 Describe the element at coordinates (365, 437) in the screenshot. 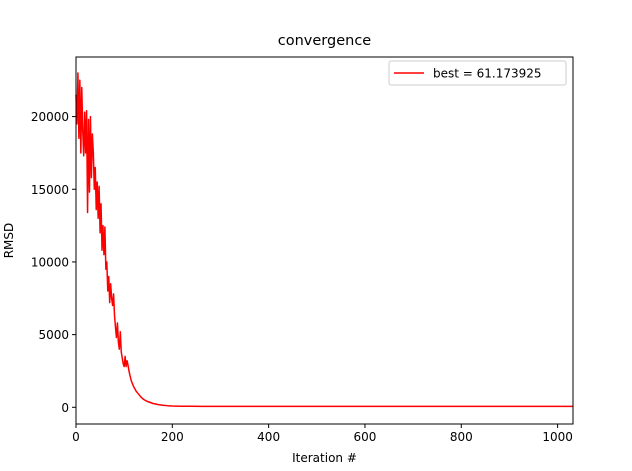

I see `x-tick-label: 600` at that location.